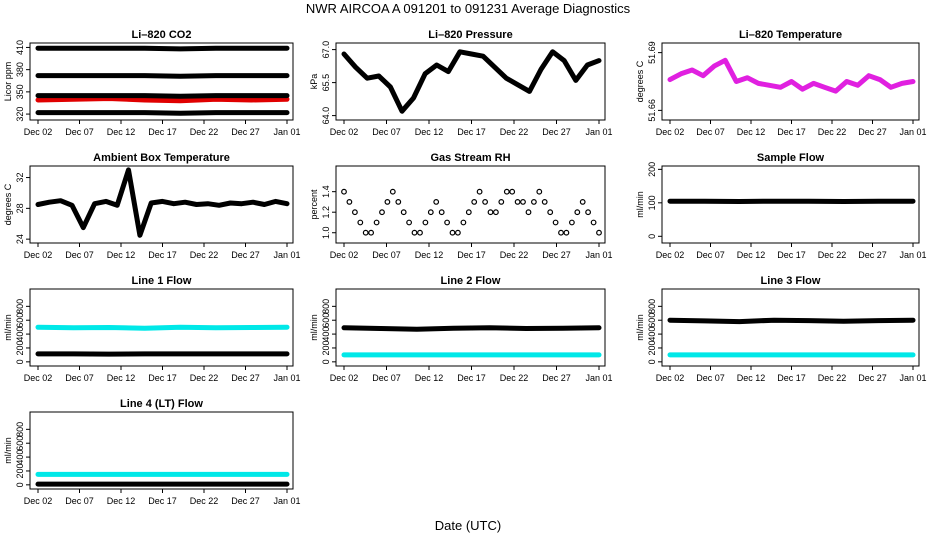  I want to click on y-axis-label: Licor ppm, so click(8, 82).